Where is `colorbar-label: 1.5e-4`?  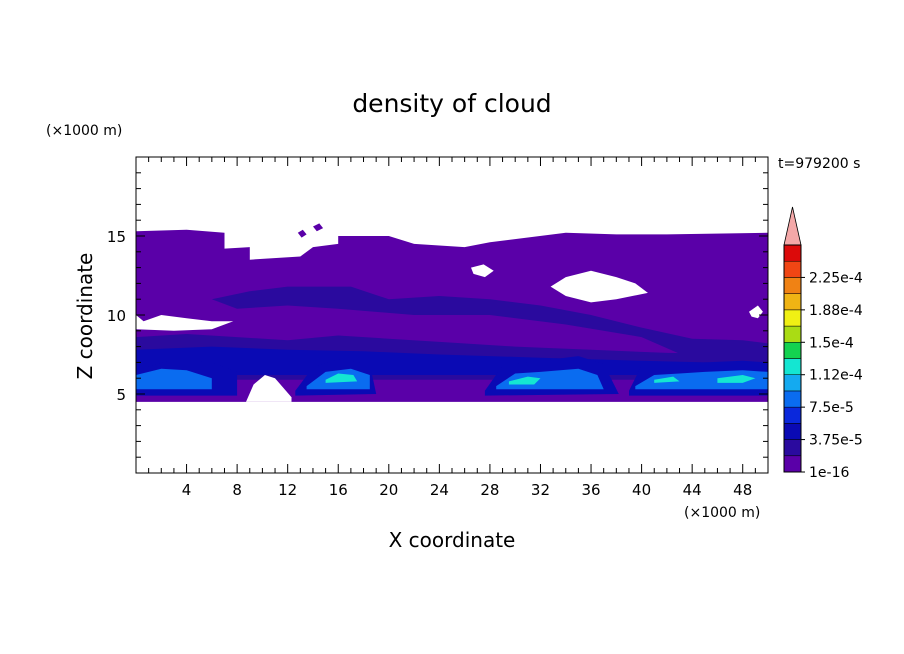 colorbar-label: 1.5e-4 is located at coordinates (831, 343).